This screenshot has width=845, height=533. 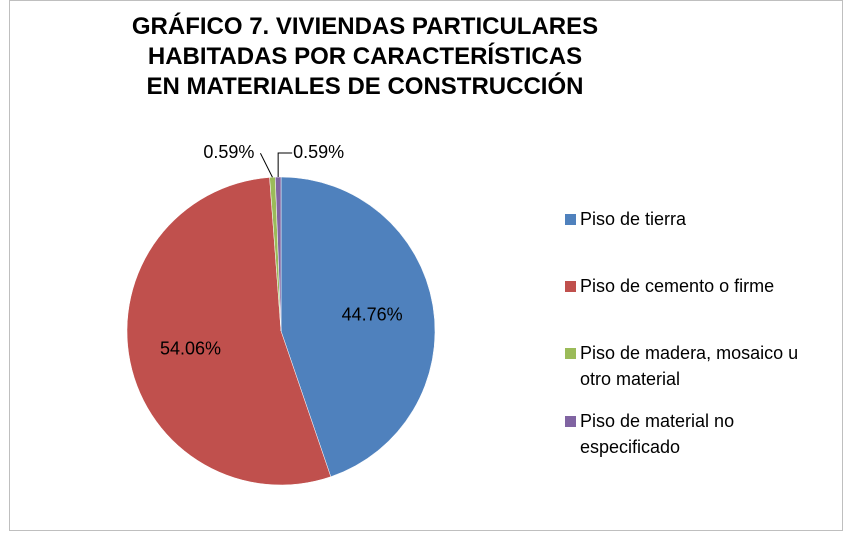 I want to click on legend-item: Piso de cemento o firme, so click(x=700, y=286).